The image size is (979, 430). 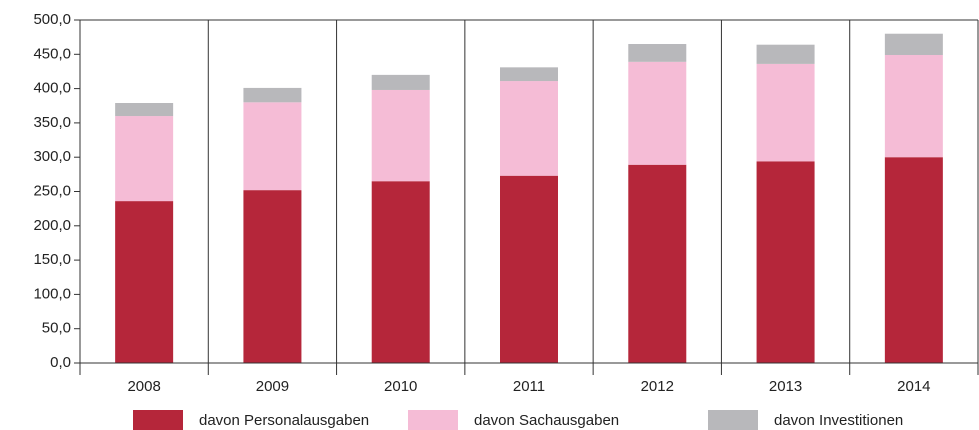 I want to click on x-tick-label: 2009, so click(x=272, y=386).